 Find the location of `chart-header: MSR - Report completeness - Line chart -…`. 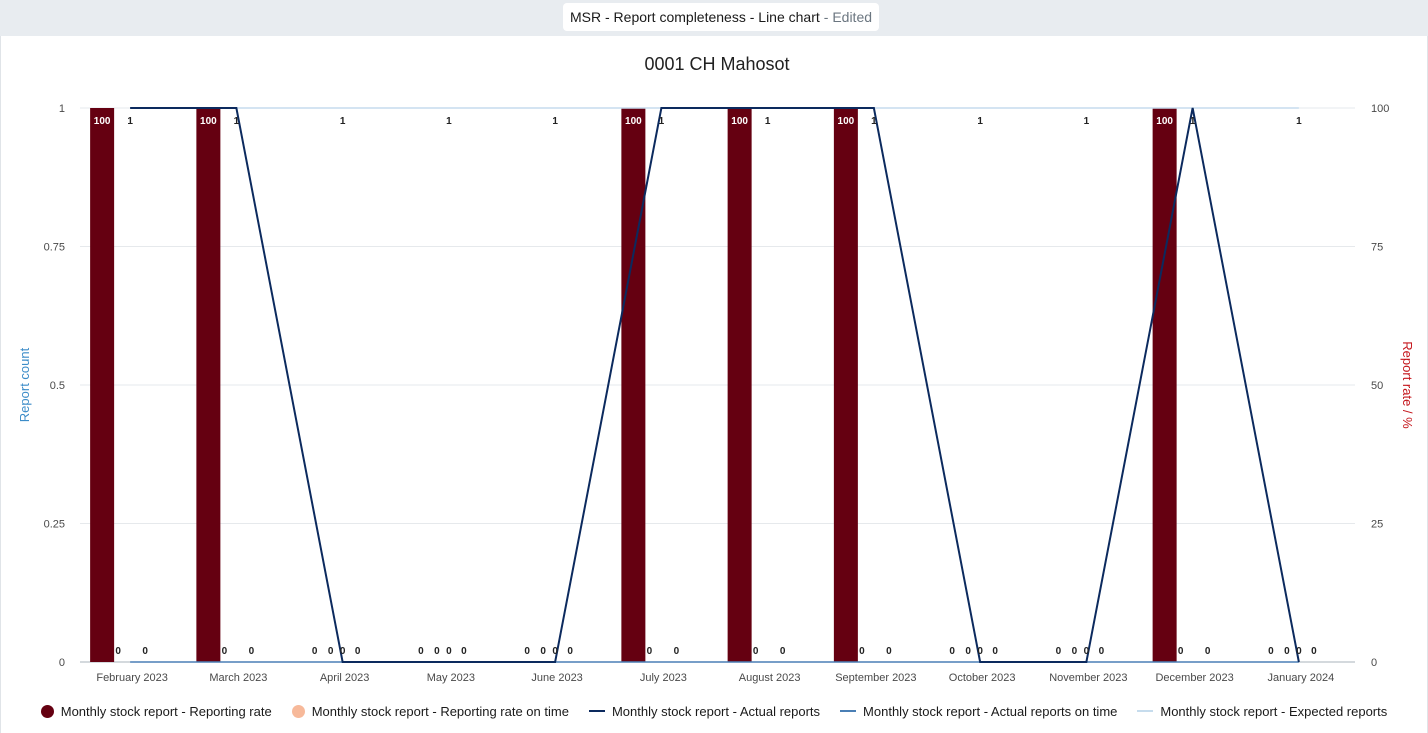

chart-header: MSR - Report completeness - Line chart -… is located at coordinates (714, 18).